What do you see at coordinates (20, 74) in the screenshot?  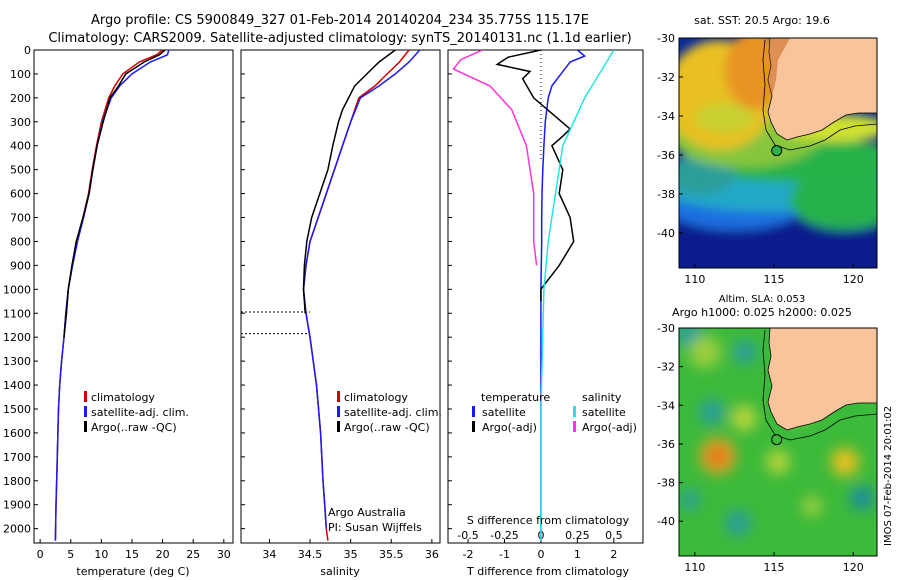 I see `y-tick-label: 100` at bounding box center [20, 74].